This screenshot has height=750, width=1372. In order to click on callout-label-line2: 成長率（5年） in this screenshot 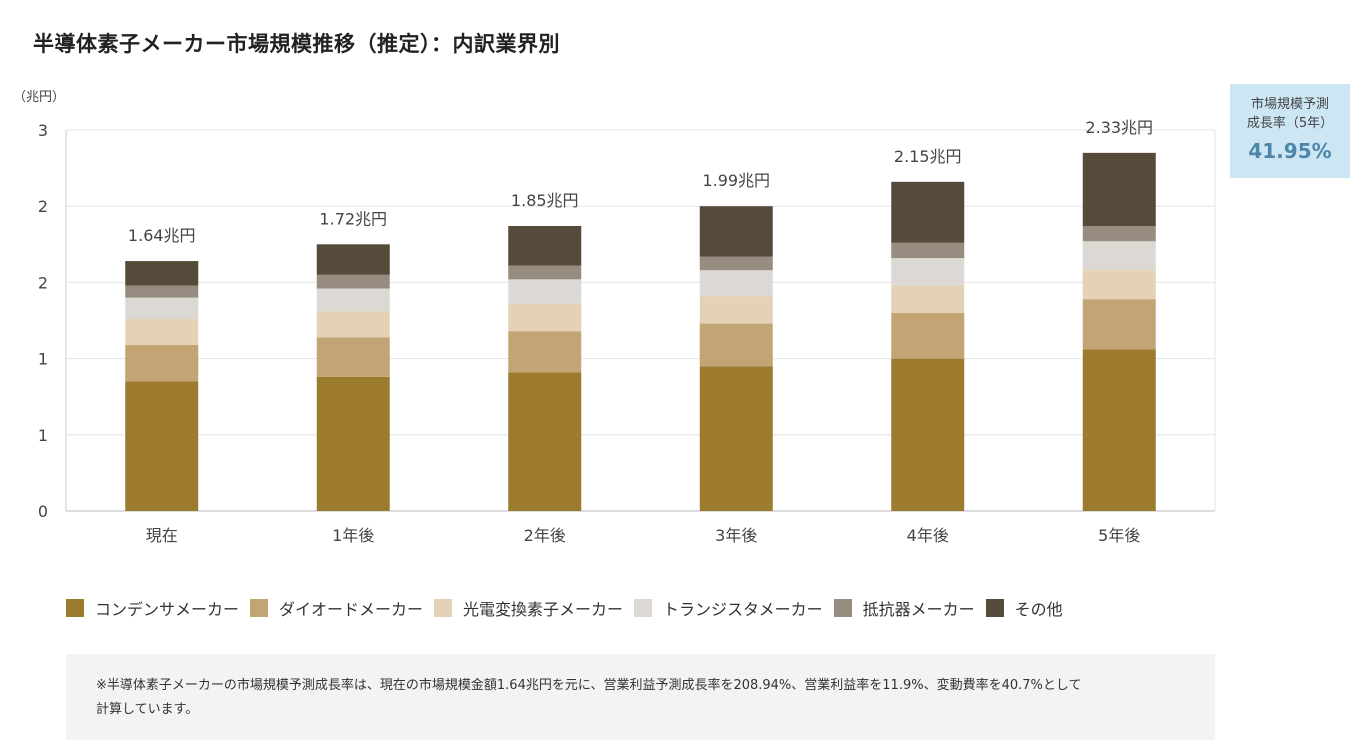, I will do `click(1290, 123)`.